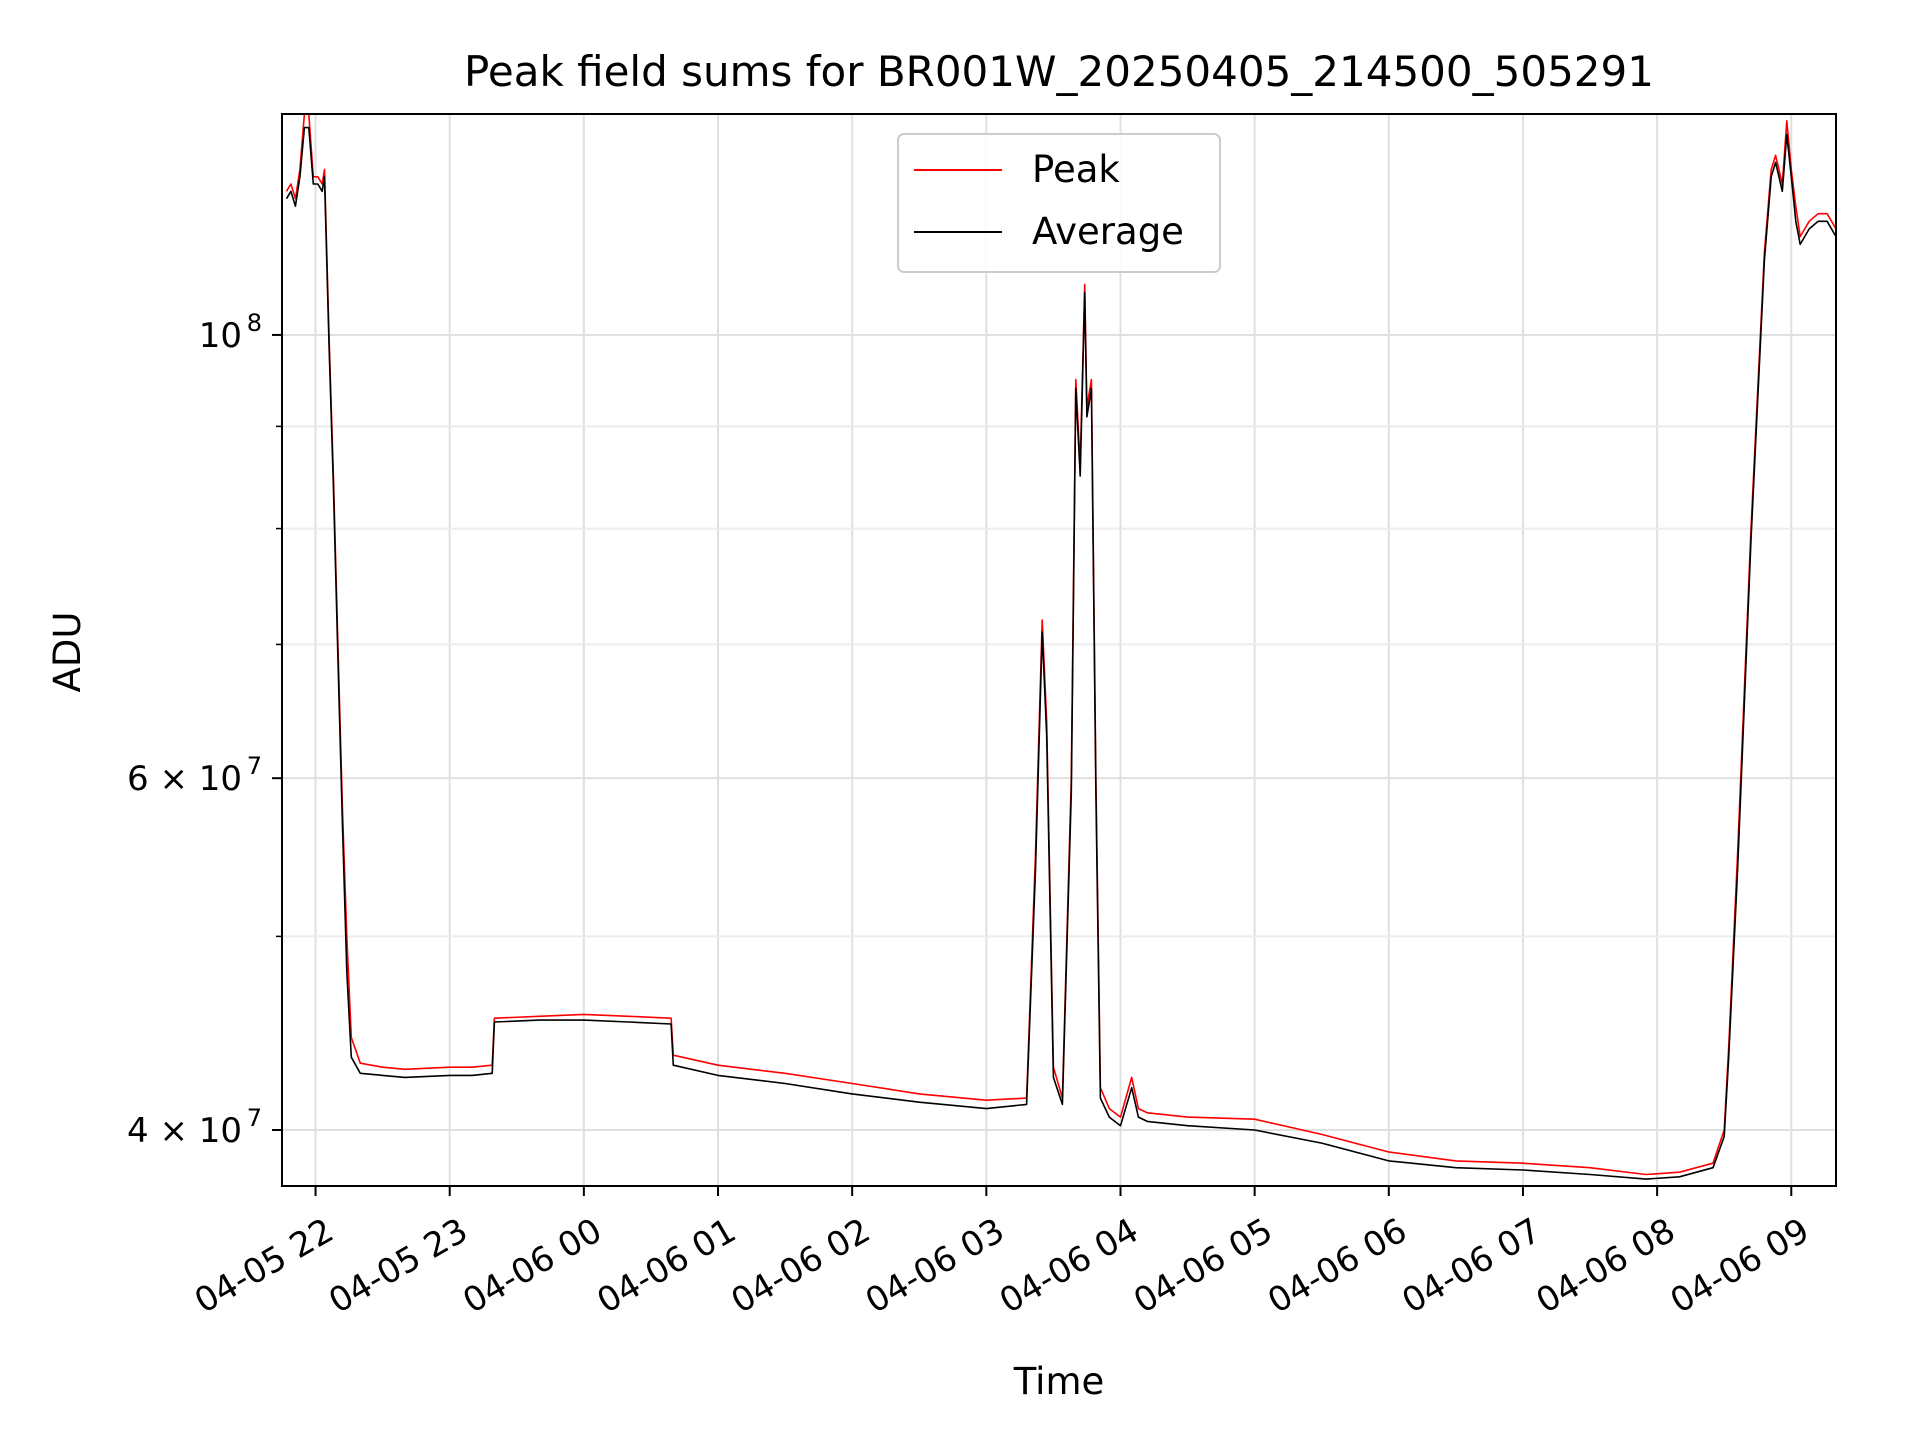 This screenshot has width=1920, height=1440. What do you see at coordinates (184, 1131) in the screenshot?
I see `y-tick-label: 4 × 10` at bounding box center [184, 1131].